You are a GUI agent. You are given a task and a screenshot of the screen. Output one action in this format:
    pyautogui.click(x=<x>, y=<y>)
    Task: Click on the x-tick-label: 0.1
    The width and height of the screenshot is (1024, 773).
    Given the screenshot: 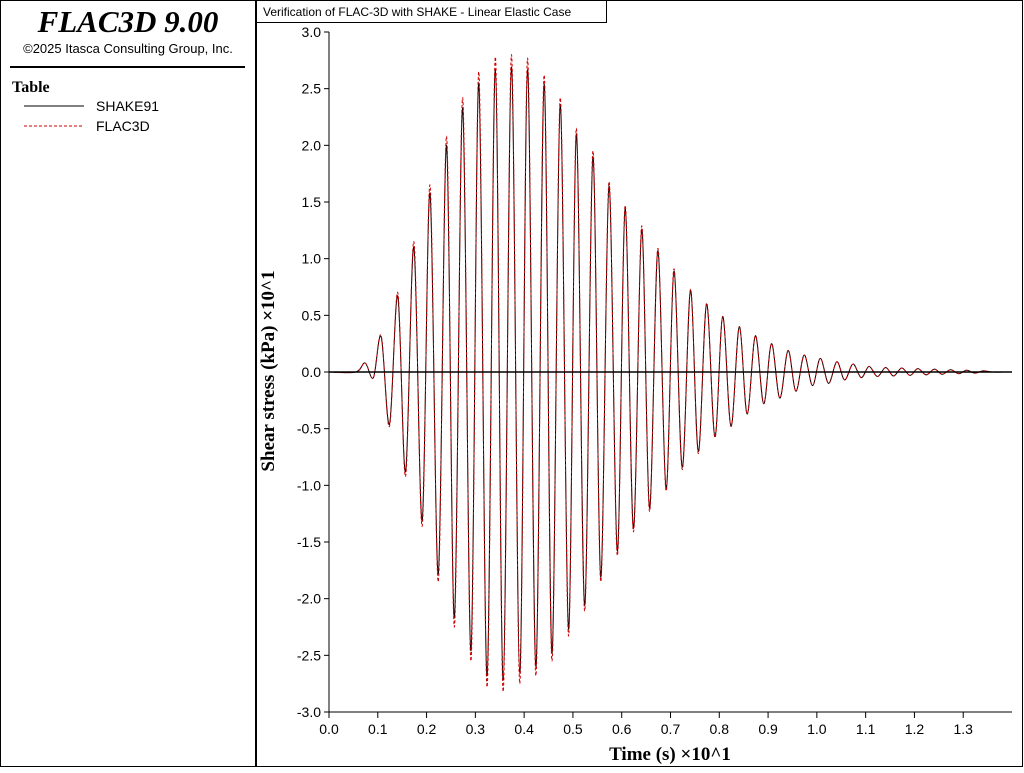 What is the action you would take?
    pyautogui.click(x=378, y=729)
    